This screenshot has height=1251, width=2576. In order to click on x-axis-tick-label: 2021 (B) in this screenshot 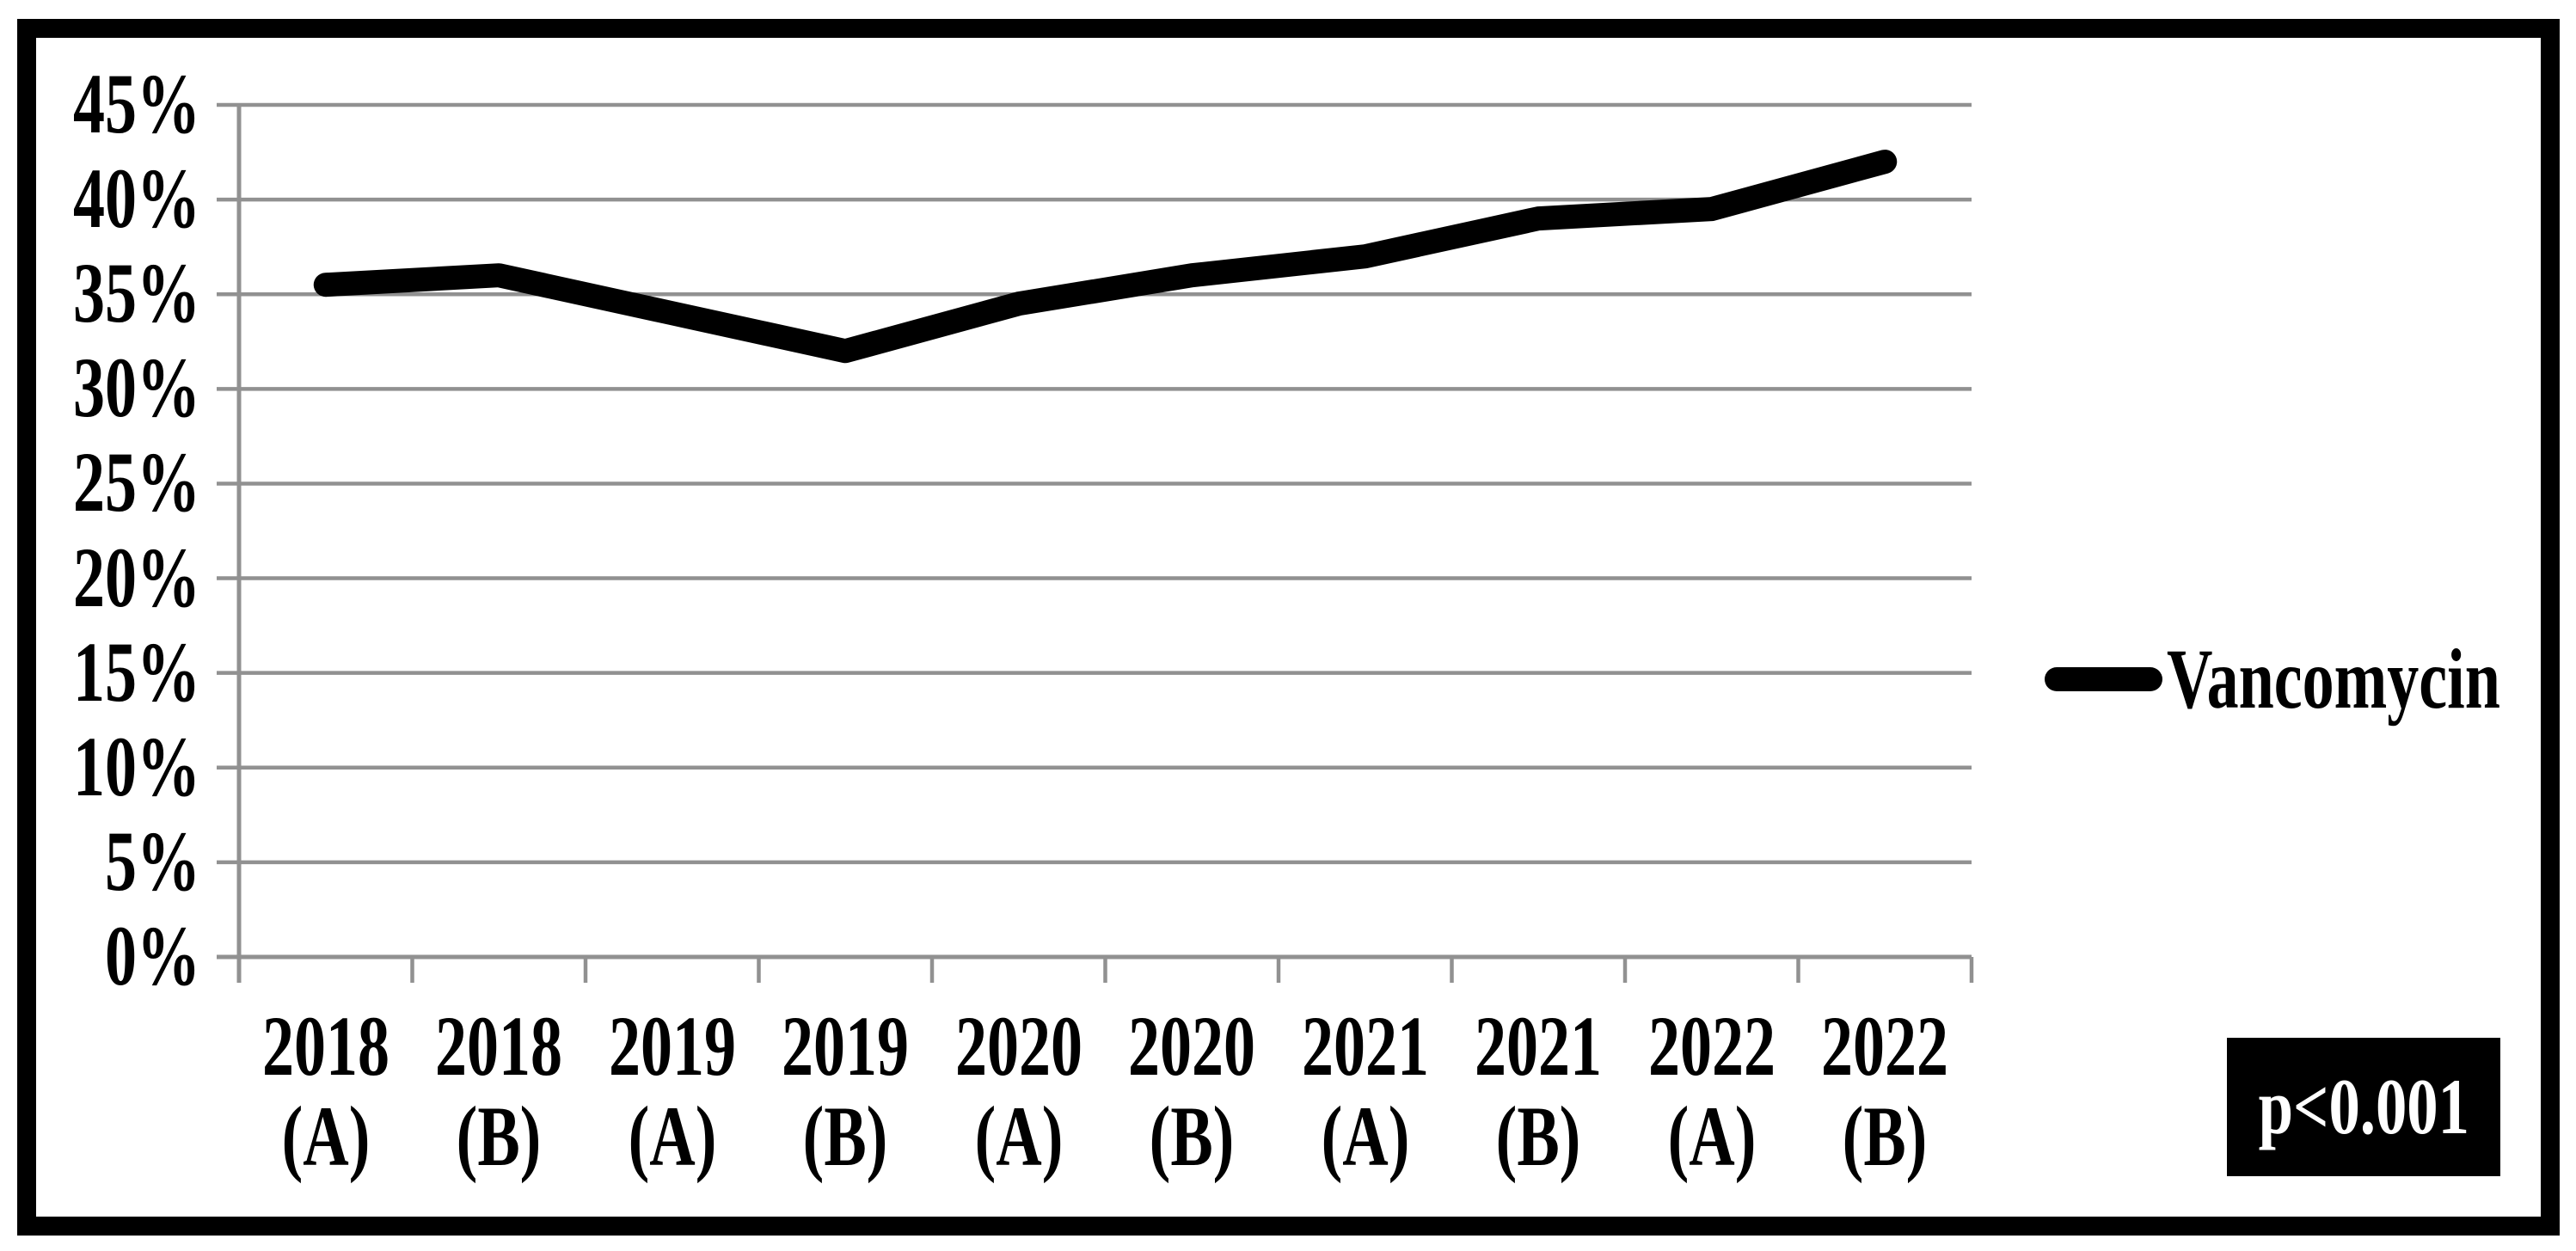, I will do `click(1538, 1091)`.